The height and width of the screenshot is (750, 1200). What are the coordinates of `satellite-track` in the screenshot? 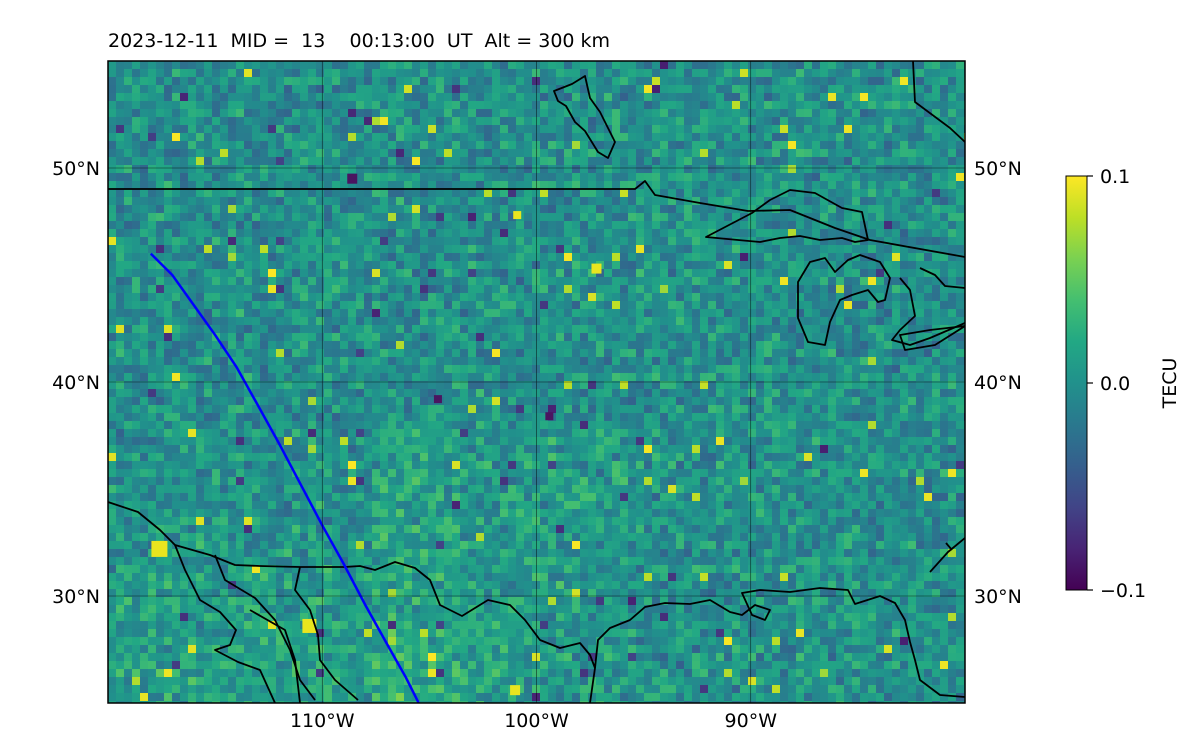 It's located at (284, 477).